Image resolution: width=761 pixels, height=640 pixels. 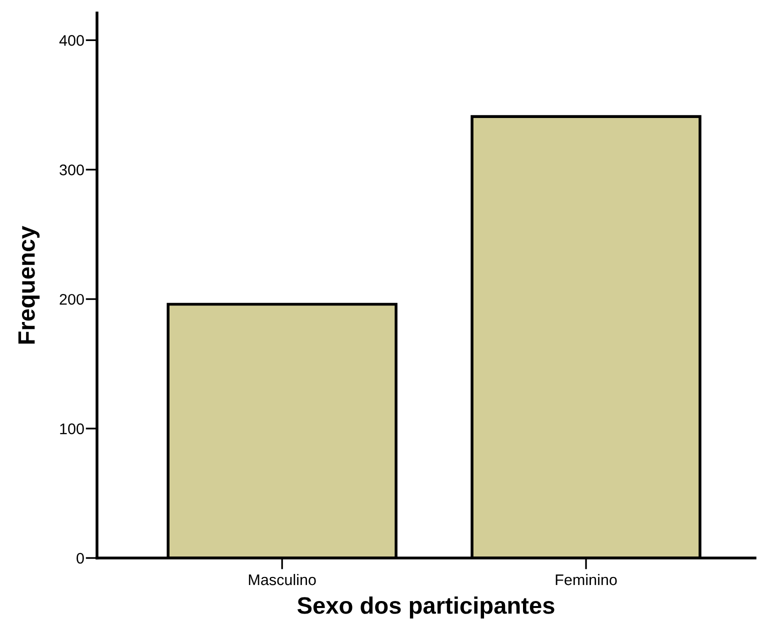 I want to click on y-tick-label: 0, so click(x=80, y=558).